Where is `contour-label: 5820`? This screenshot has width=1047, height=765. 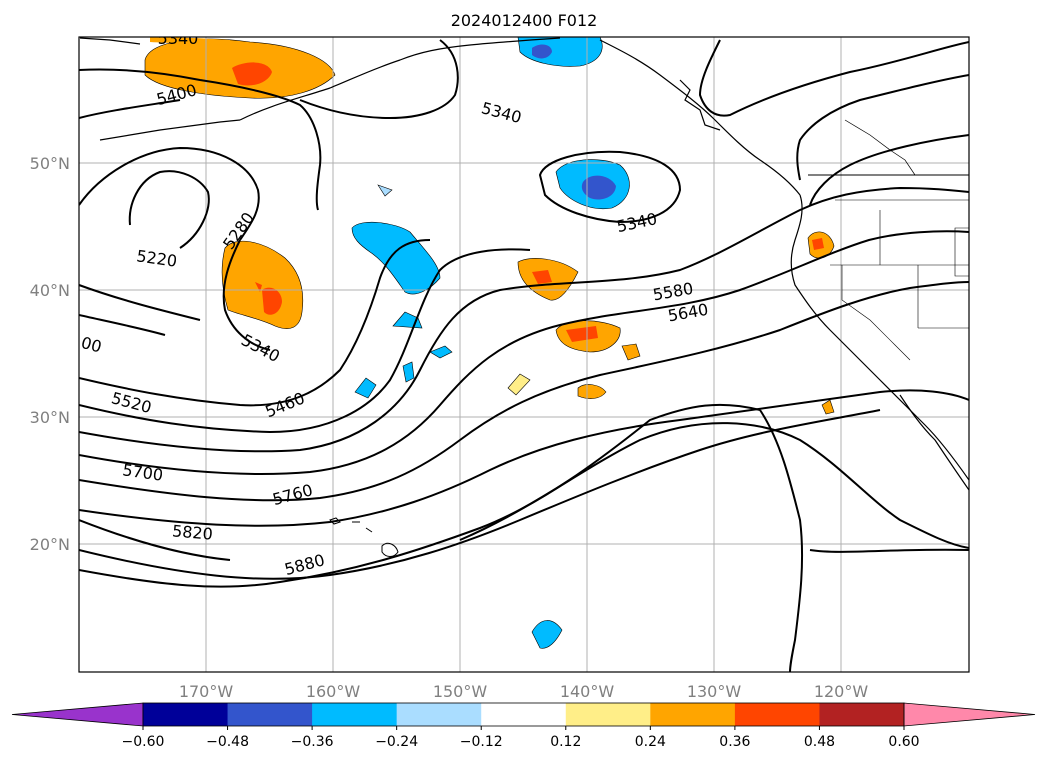
contour-label: 5820 is located at coordinates (192, 532).